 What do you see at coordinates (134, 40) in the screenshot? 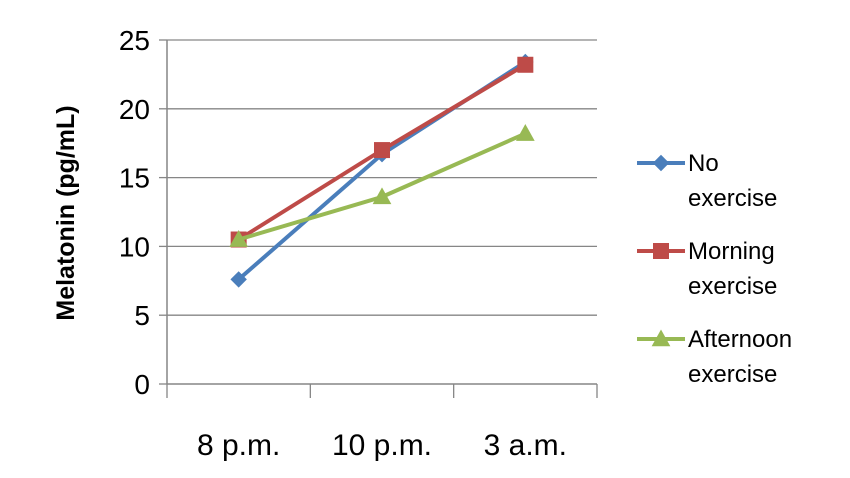
I see `y-tick-label: 25` at bounding box center [134, 40].